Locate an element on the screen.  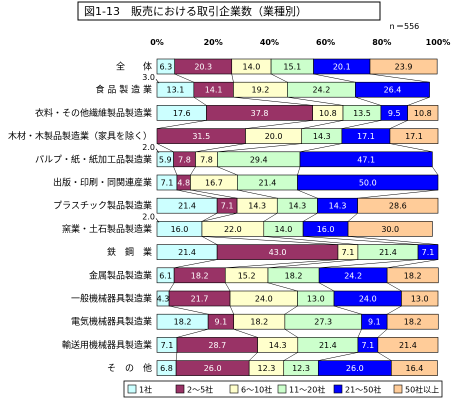
legend-label: 6～10社 is located at coordinates (256, 390).